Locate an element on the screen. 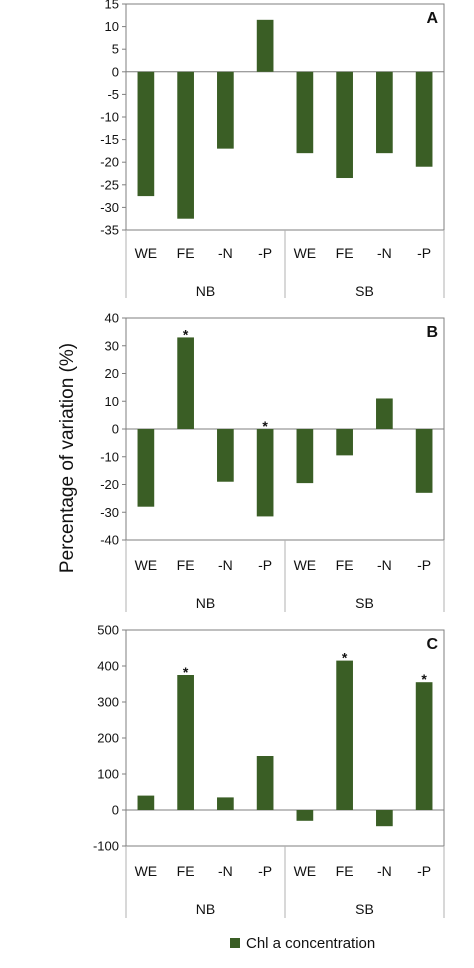 Image resolution: width=474 pixels, height=968 pixels. y-tick-label: 100 is located at coordinates (108, 774).